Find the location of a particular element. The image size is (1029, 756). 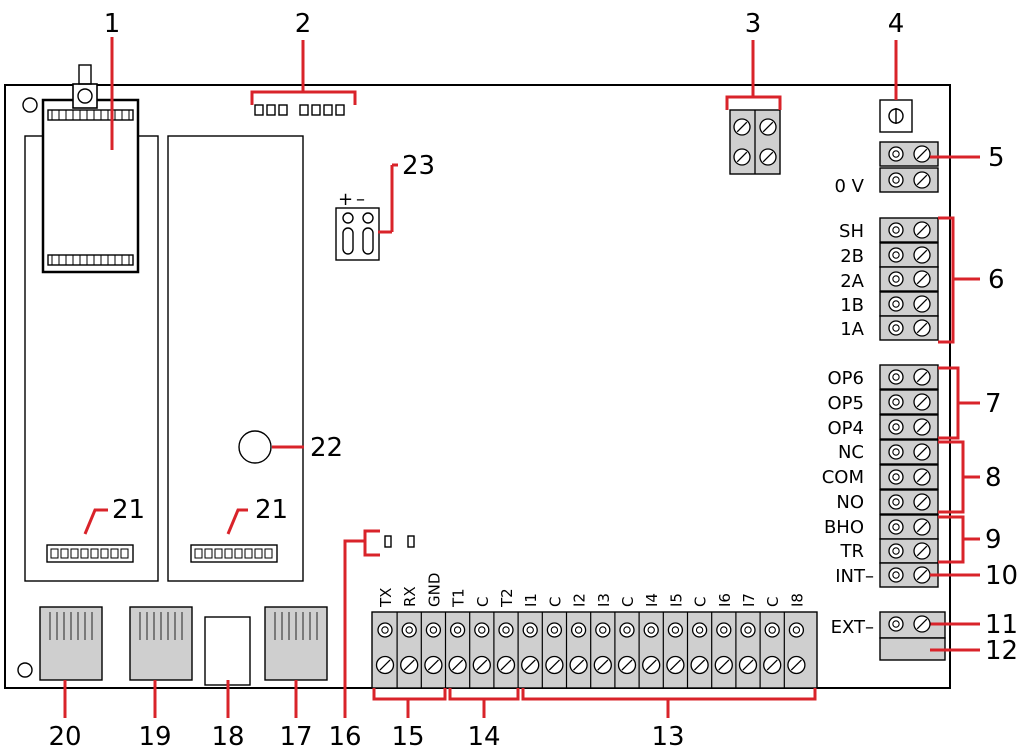

bottom-terminal-strip is located at coordinates (594, 650).